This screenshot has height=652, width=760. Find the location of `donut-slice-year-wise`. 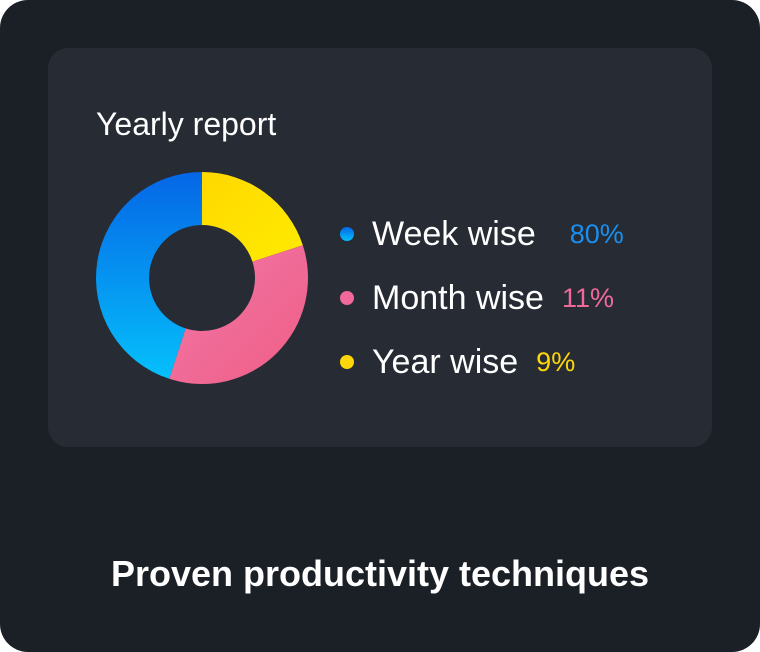

donut-slice-year-wise is located at coordinates (252, 217).